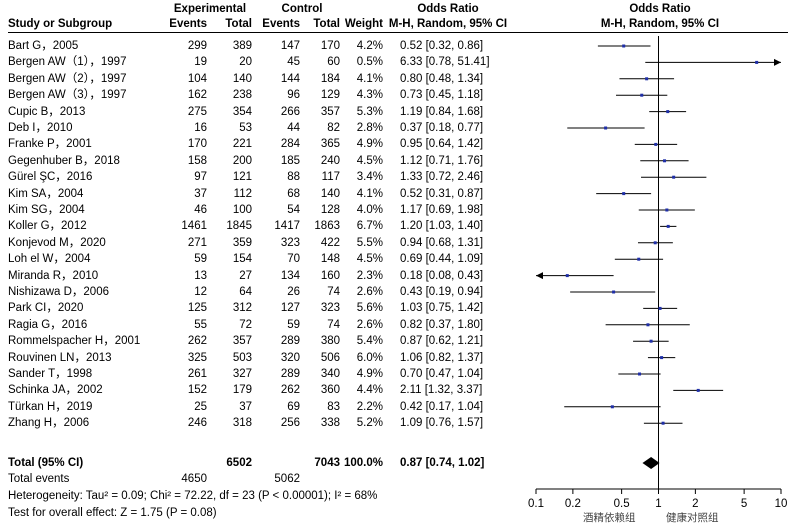 This screenshot has width=800, height=529. Describe the element at coordinates (658, 504) in the screenshot. I see `x-tick-label: 1` at that location.